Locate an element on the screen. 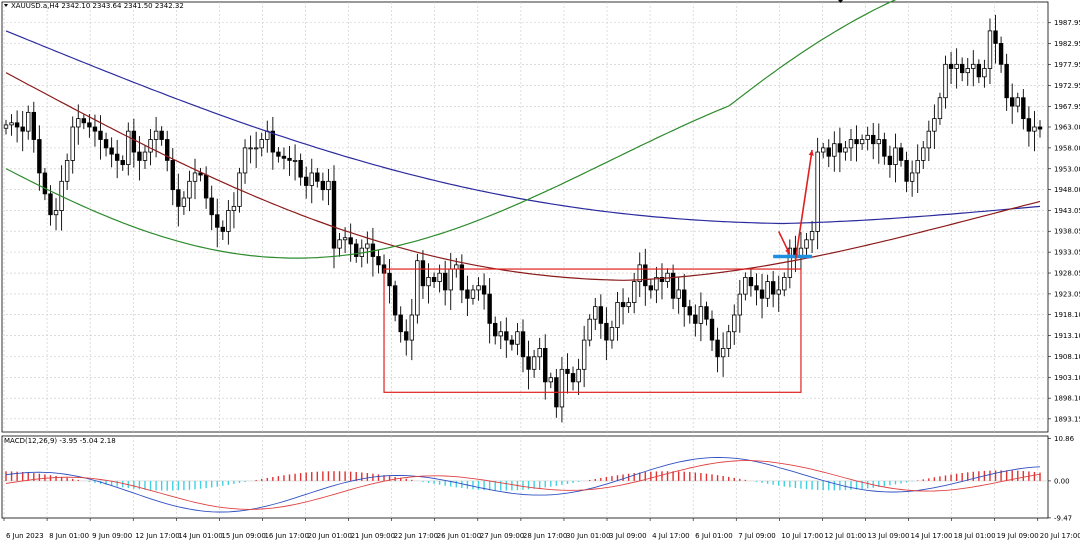 The width and height of the screenshot is (1080, 540). signal-line is located at coordinates (523, 485).